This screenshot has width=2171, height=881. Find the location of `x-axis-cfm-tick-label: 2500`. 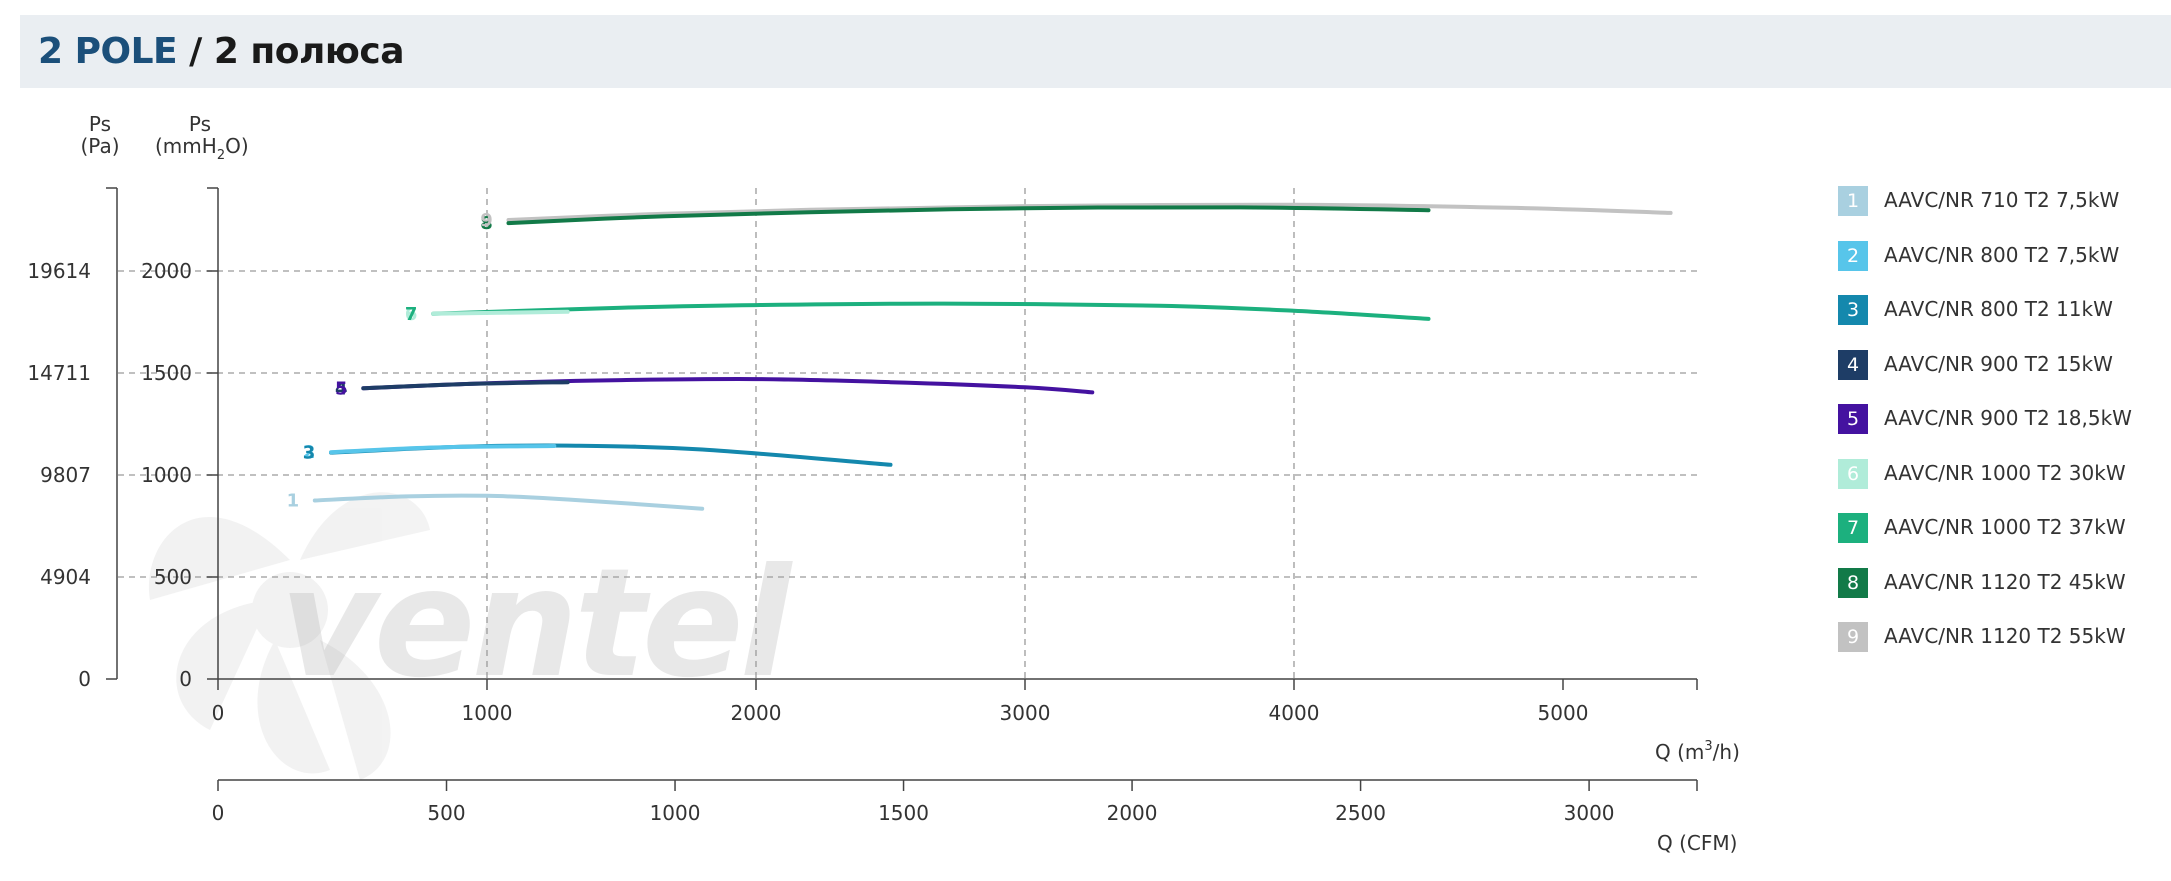

x-axis-cfm-tick-label: 2500 is located at coordinates (1360, 813).